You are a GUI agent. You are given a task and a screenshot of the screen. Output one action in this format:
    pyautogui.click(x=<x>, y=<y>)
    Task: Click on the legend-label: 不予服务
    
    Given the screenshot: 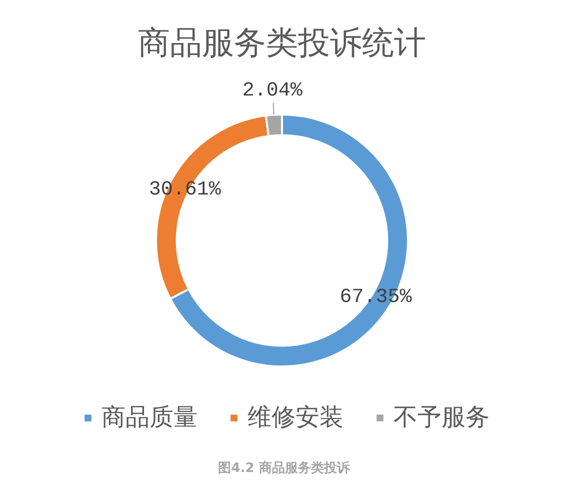 What is the action you would take?
    pyautogui.click(x=442, y=417)
    